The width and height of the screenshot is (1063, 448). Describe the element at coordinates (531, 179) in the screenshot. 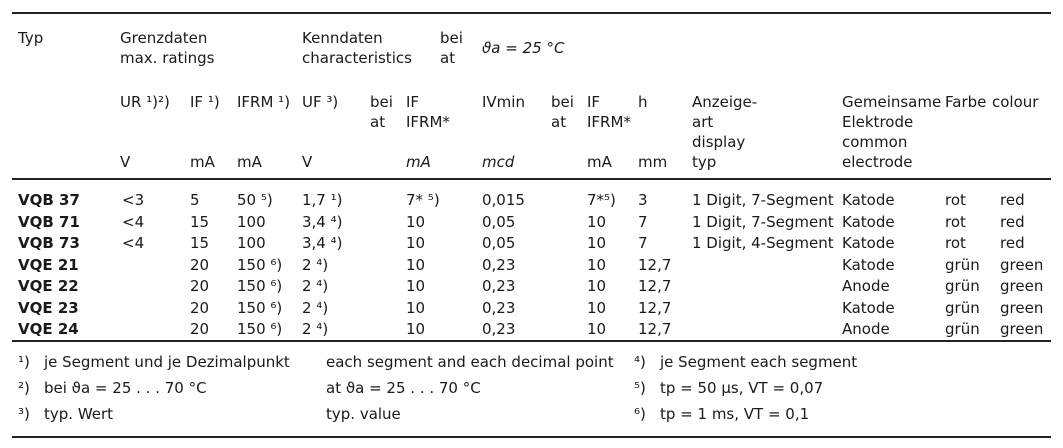

I see `header-rule` at that location.